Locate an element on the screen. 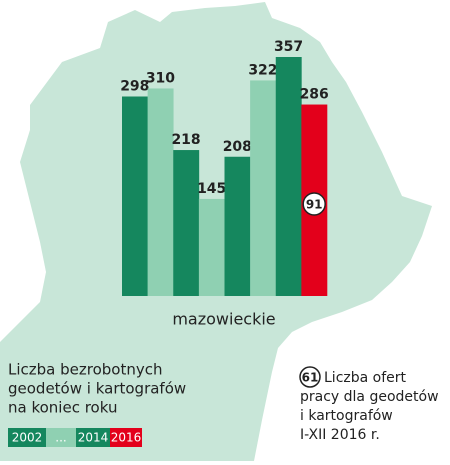 This screenshot has height=465, width=450. legend-label: 2002 is located at coordinates (27, 438).